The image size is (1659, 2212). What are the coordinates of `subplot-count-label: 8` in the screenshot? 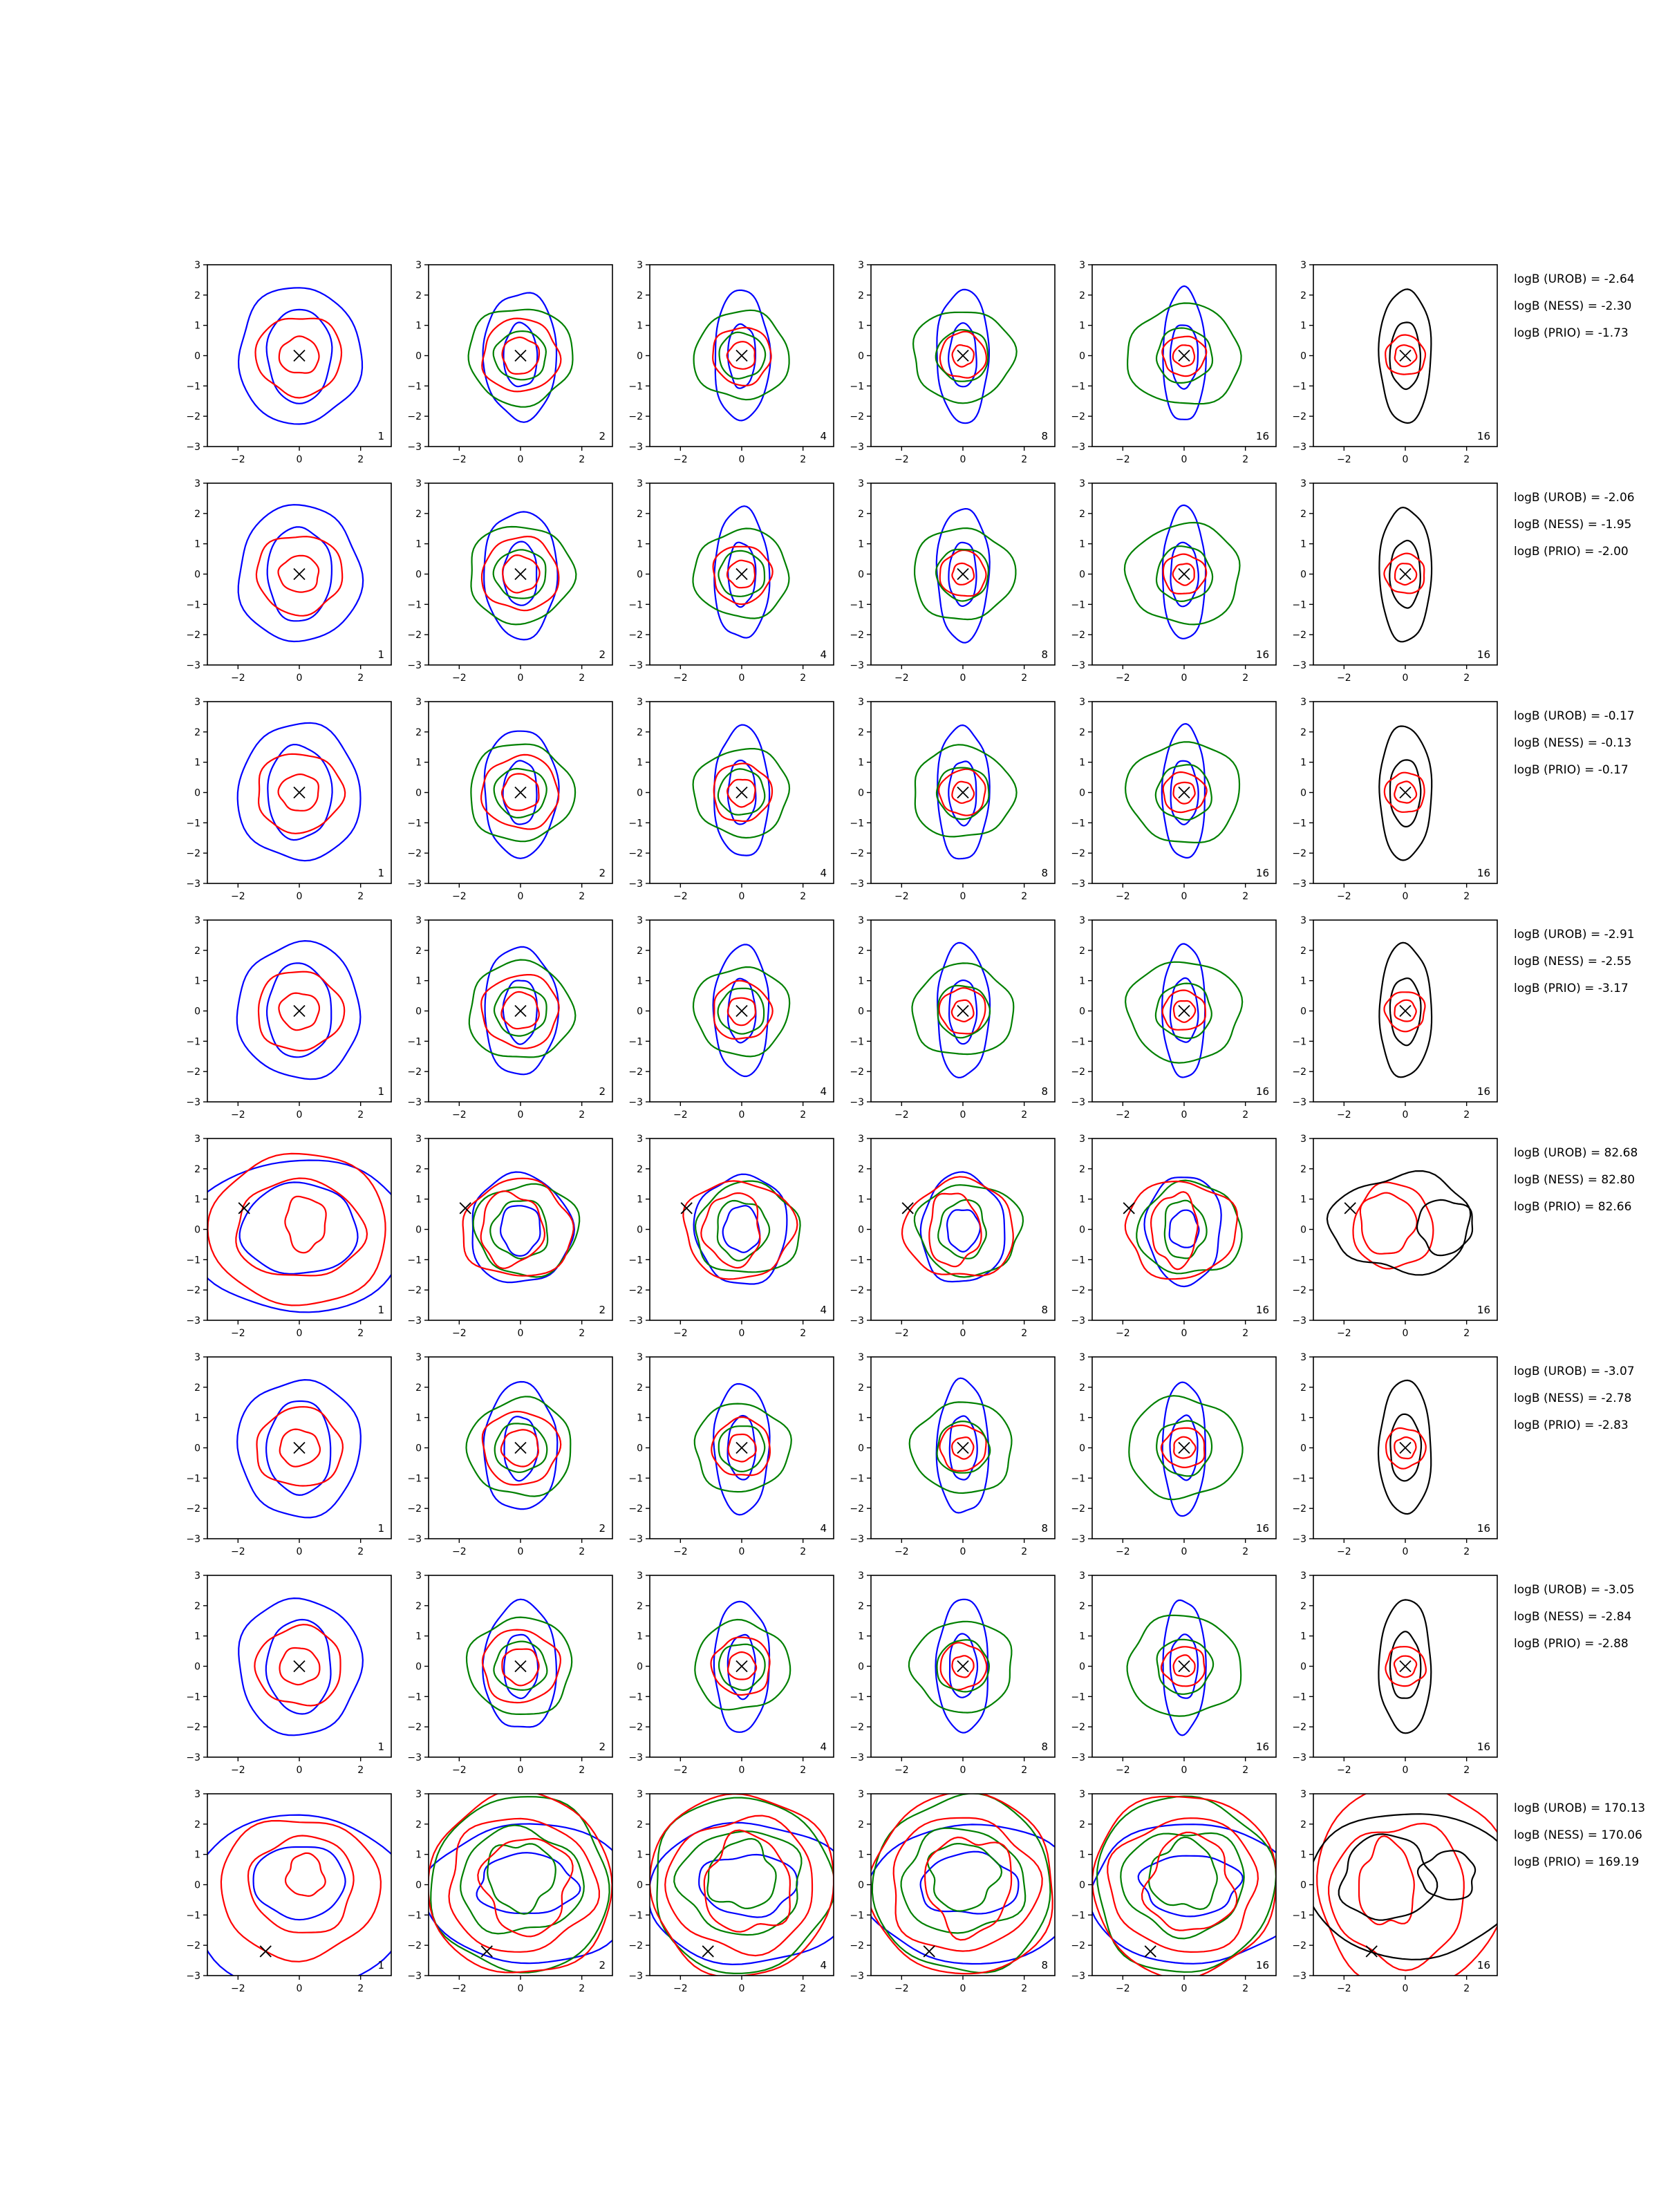 It's located at (1044, 1529).